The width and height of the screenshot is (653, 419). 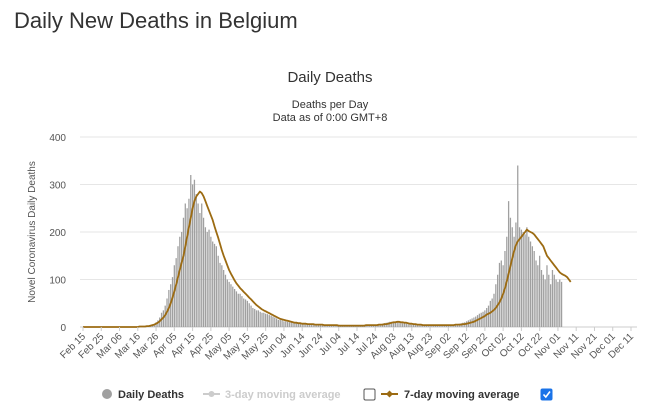 I want to click on legend-item-3day-average: 3-day moving average, so click(x=289, y=394).